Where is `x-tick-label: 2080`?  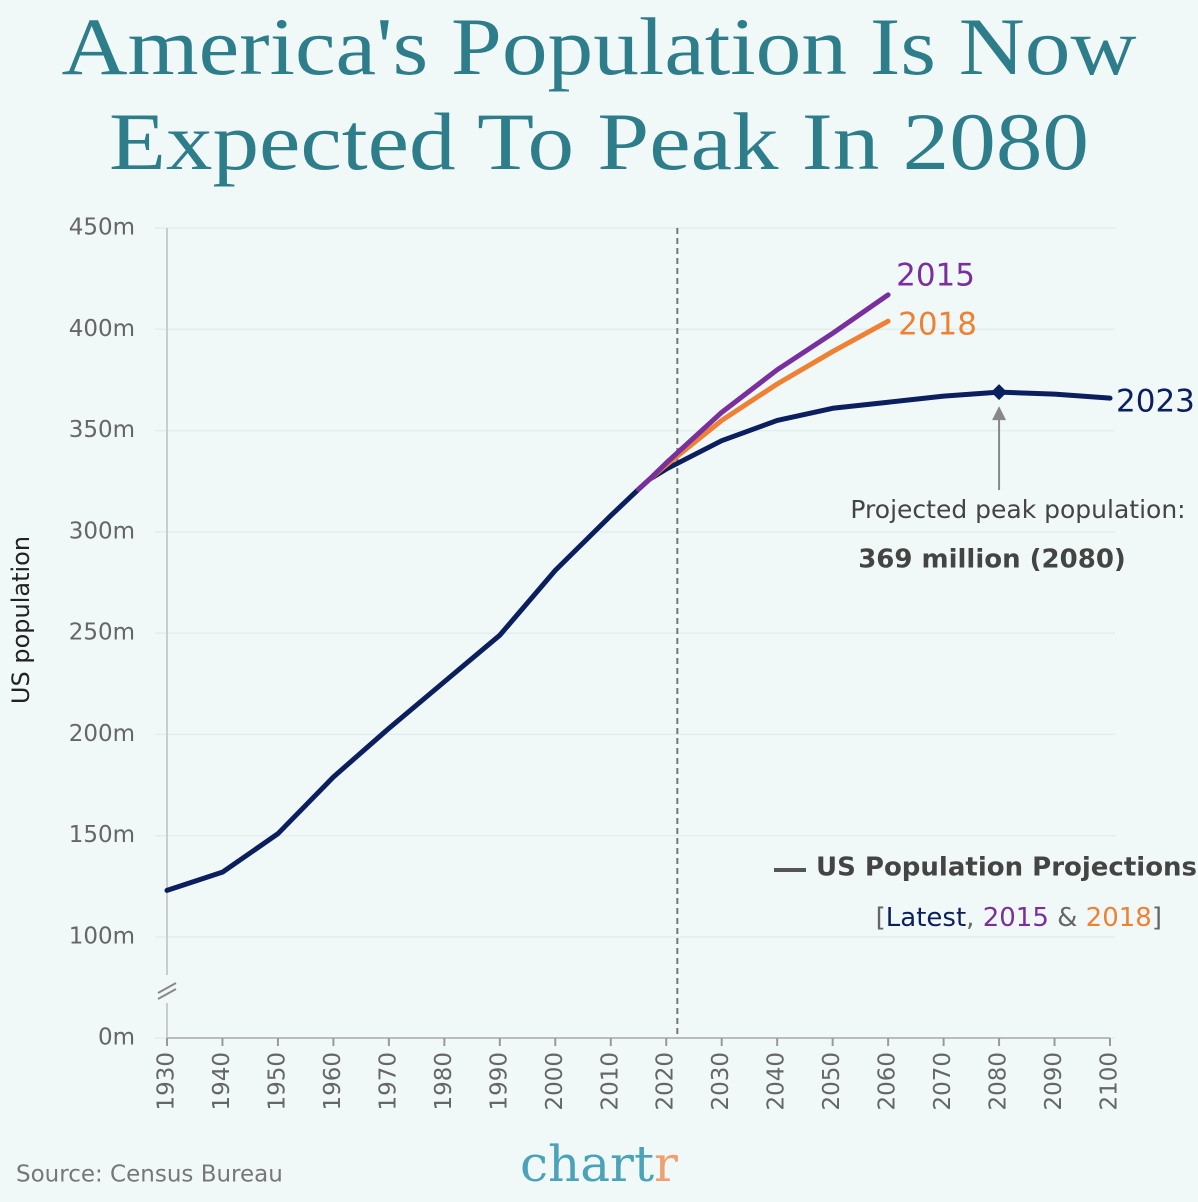 x-tick-label: 2080 is located at coordinates (999, 1081).